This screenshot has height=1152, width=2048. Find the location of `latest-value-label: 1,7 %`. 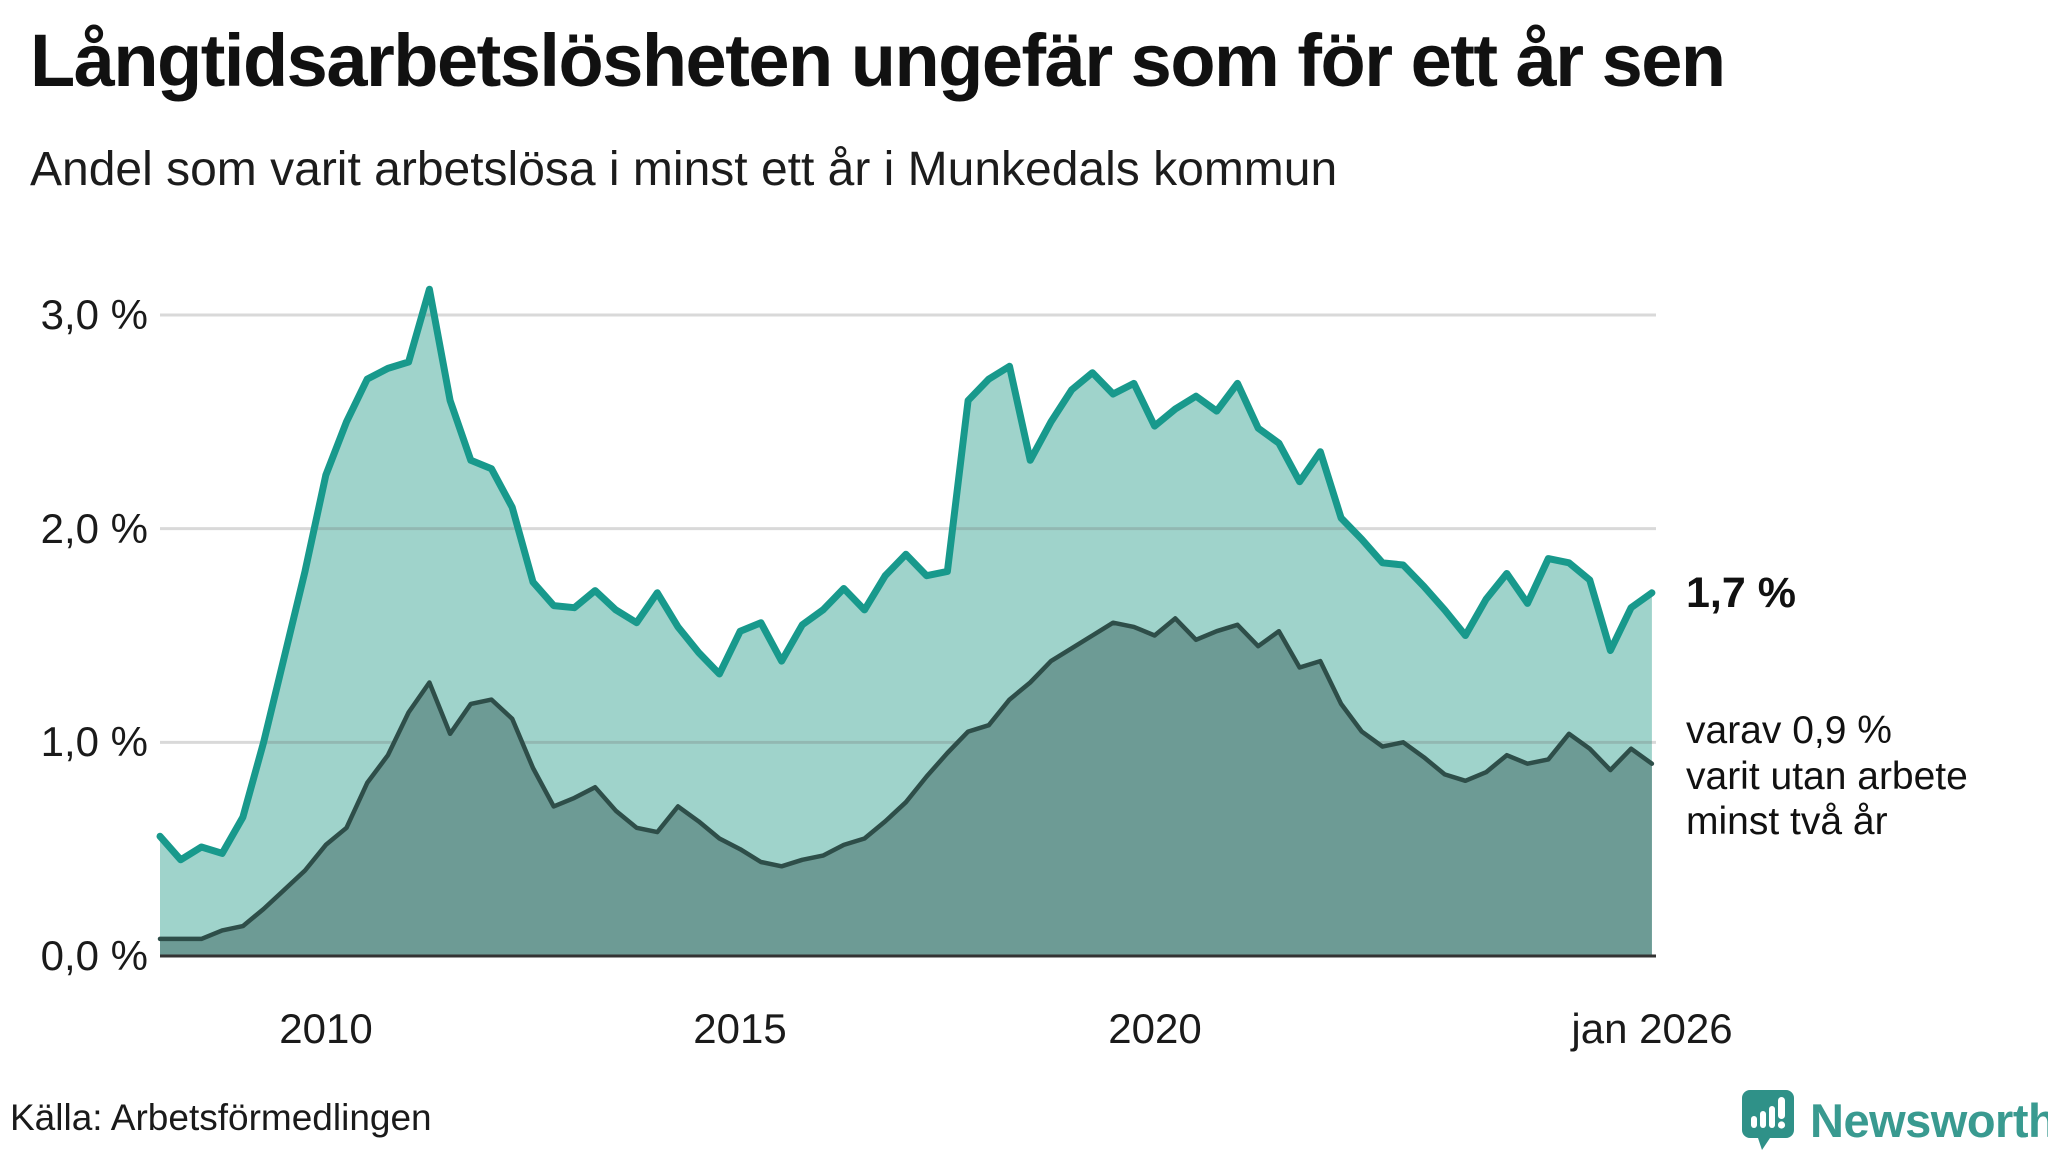

latest-value-label: 1,7 % is located at coordinates (1741, 593).